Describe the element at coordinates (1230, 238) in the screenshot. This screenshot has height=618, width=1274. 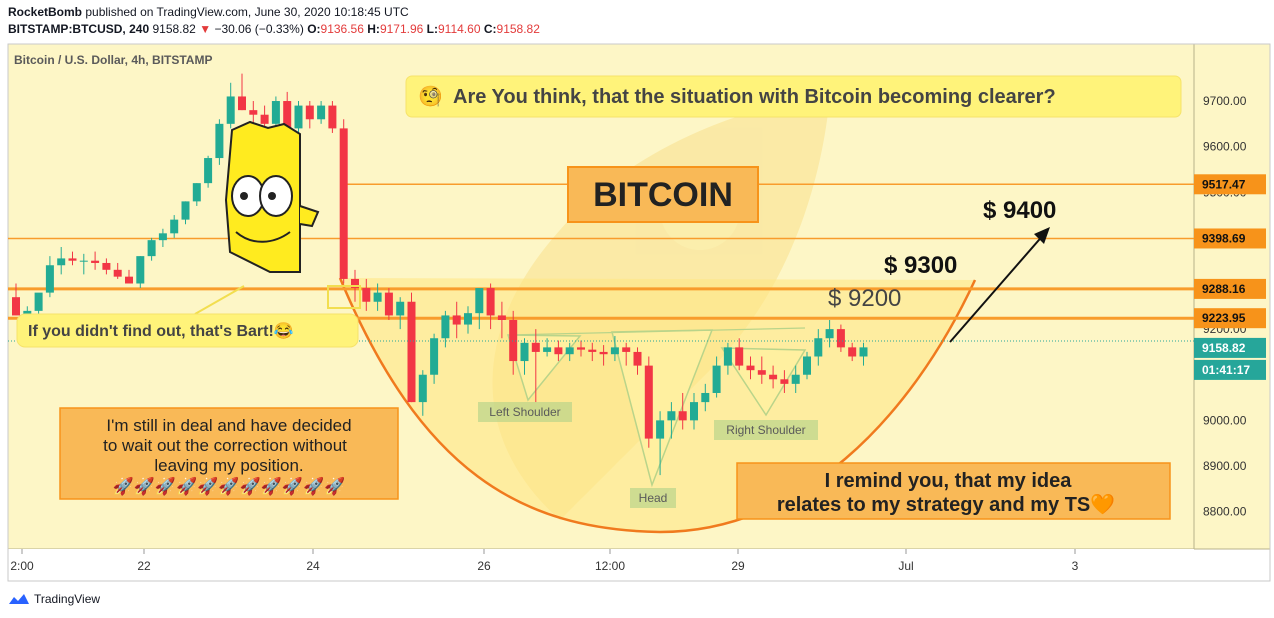
I see `price-label-bg` at that location.